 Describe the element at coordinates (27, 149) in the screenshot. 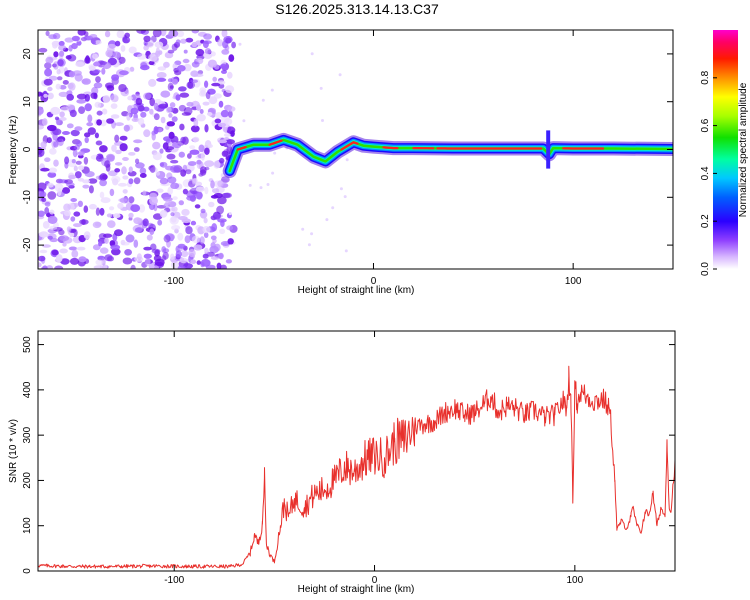

I see `y-tick-label: 0` at that location.